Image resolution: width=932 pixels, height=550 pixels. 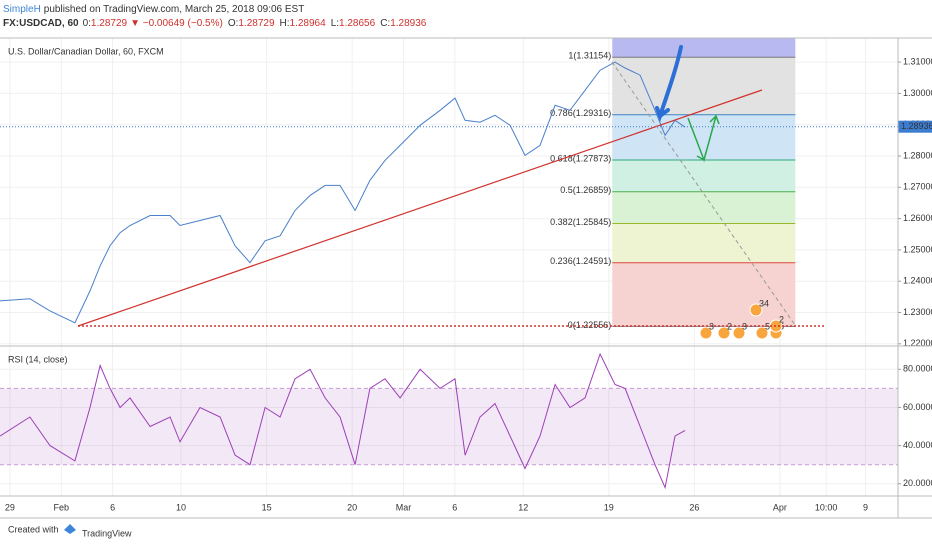 I want to click on y-tick-label: 1.27000, so click(x=917, y=187).